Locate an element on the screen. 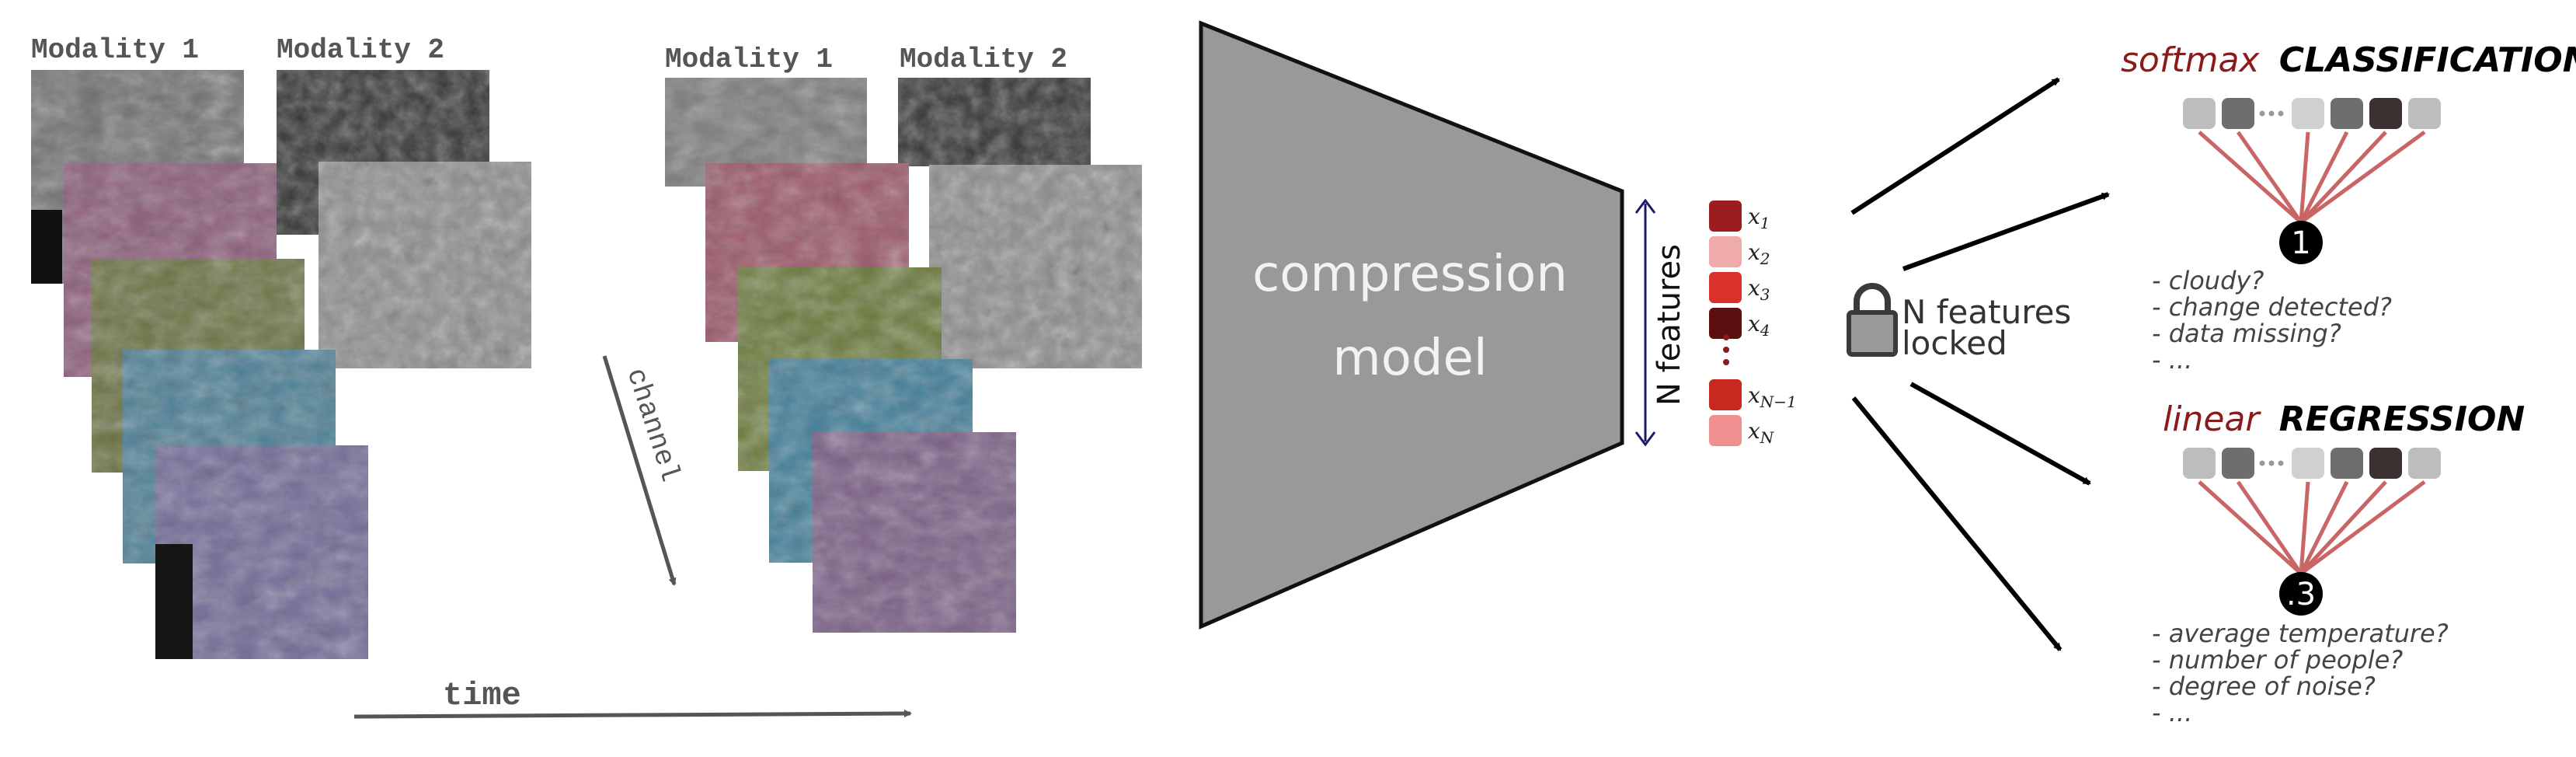  regression-output-value: .3 is located at coordinates (2301, 594).